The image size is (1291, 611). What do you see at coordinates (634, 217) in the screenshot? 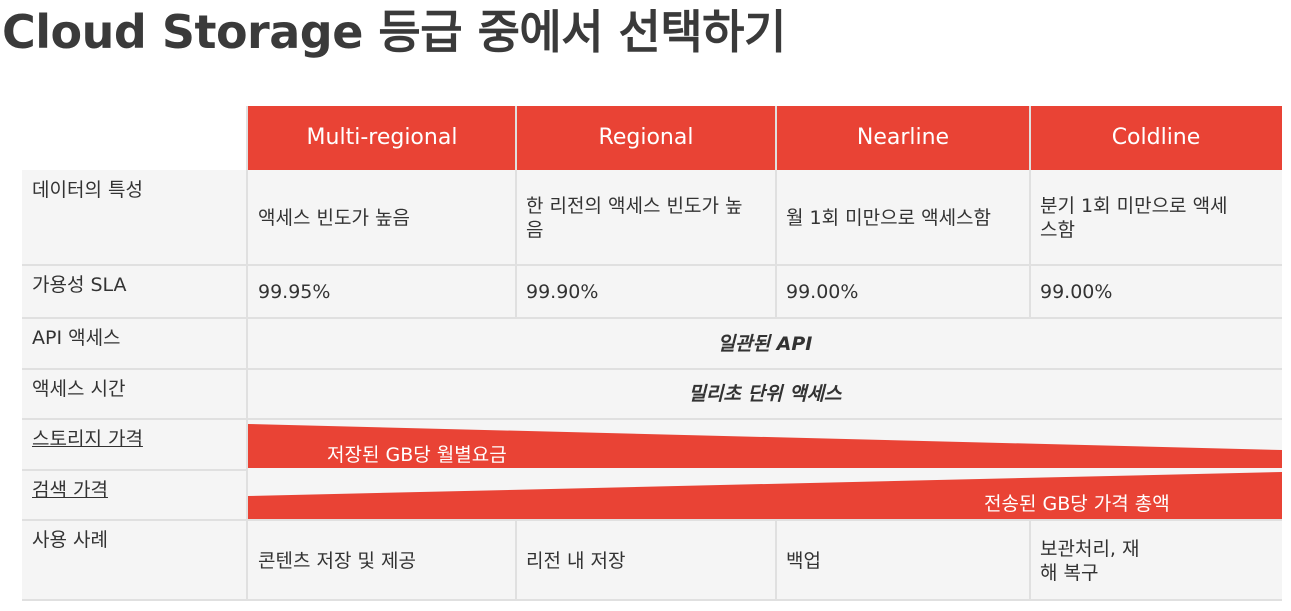
I see `characteristics-regional: 한 리전의 액세스 빈도가 높음` at bounding box center [634, 217].